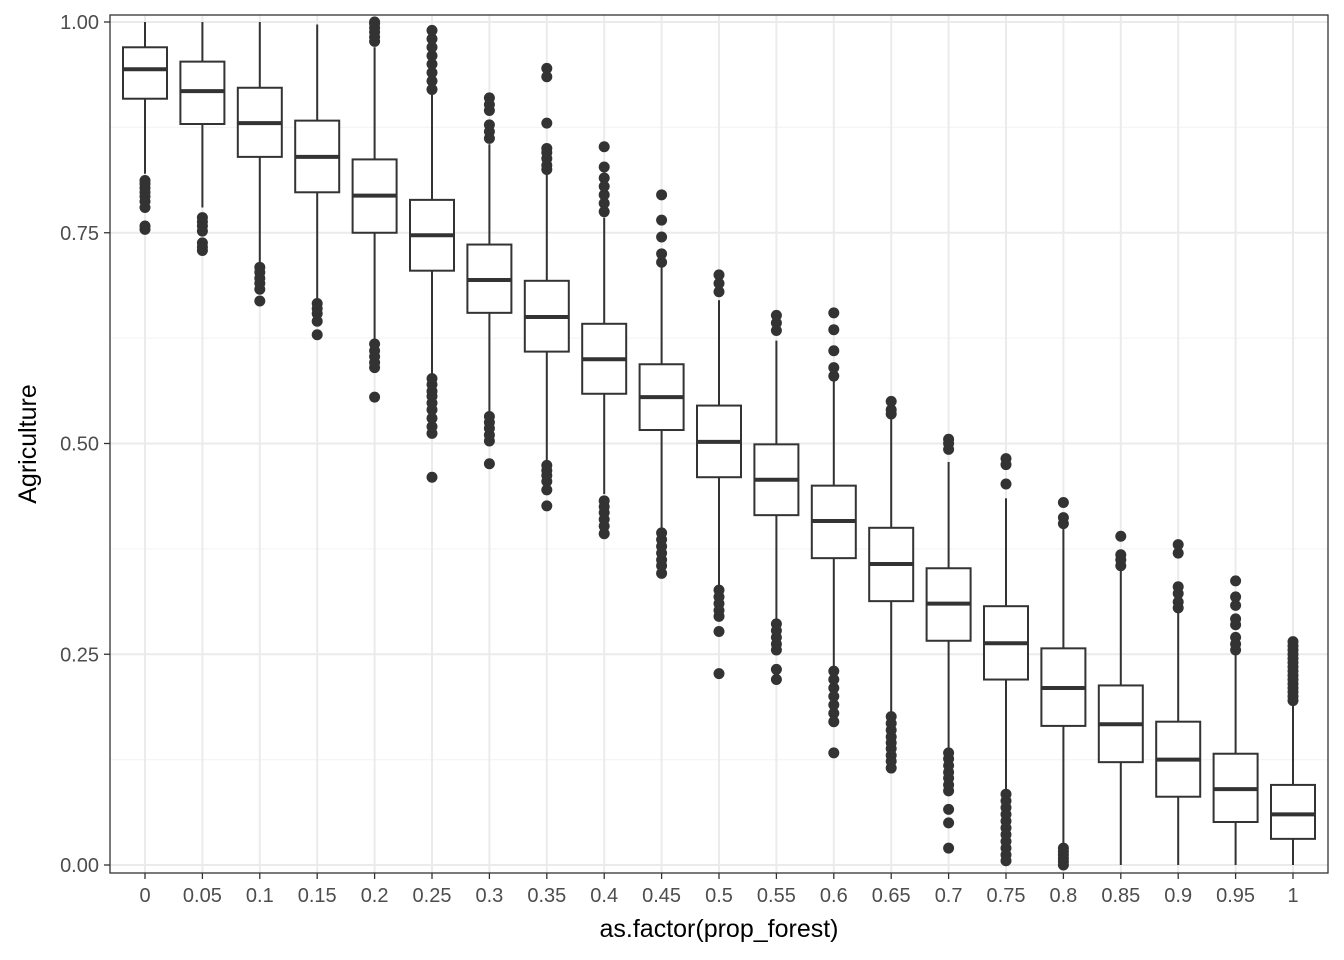 The height and width of the screenshot is (960, 1344). Describe the element at coordinates (79, 866) in the screenshot. I see `y-tick-label: 0.00` at that location.